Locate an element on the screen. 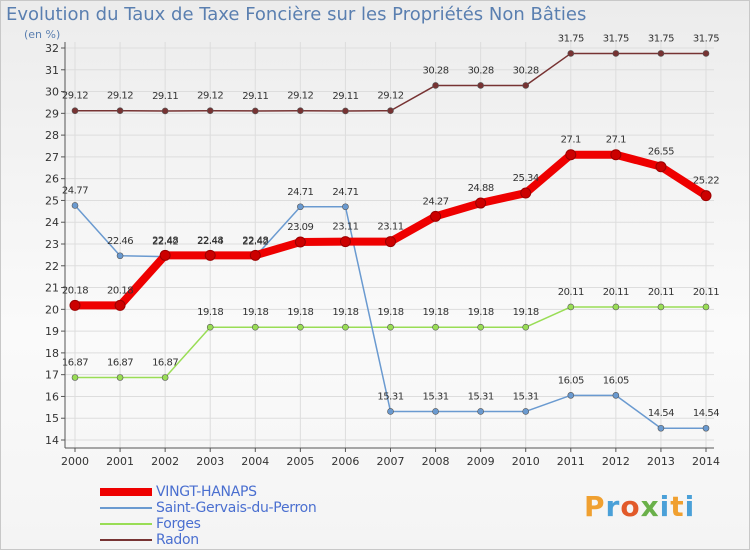  legend-label: Saint-Gervais-du-Perron is located at coordinates (236, 508).